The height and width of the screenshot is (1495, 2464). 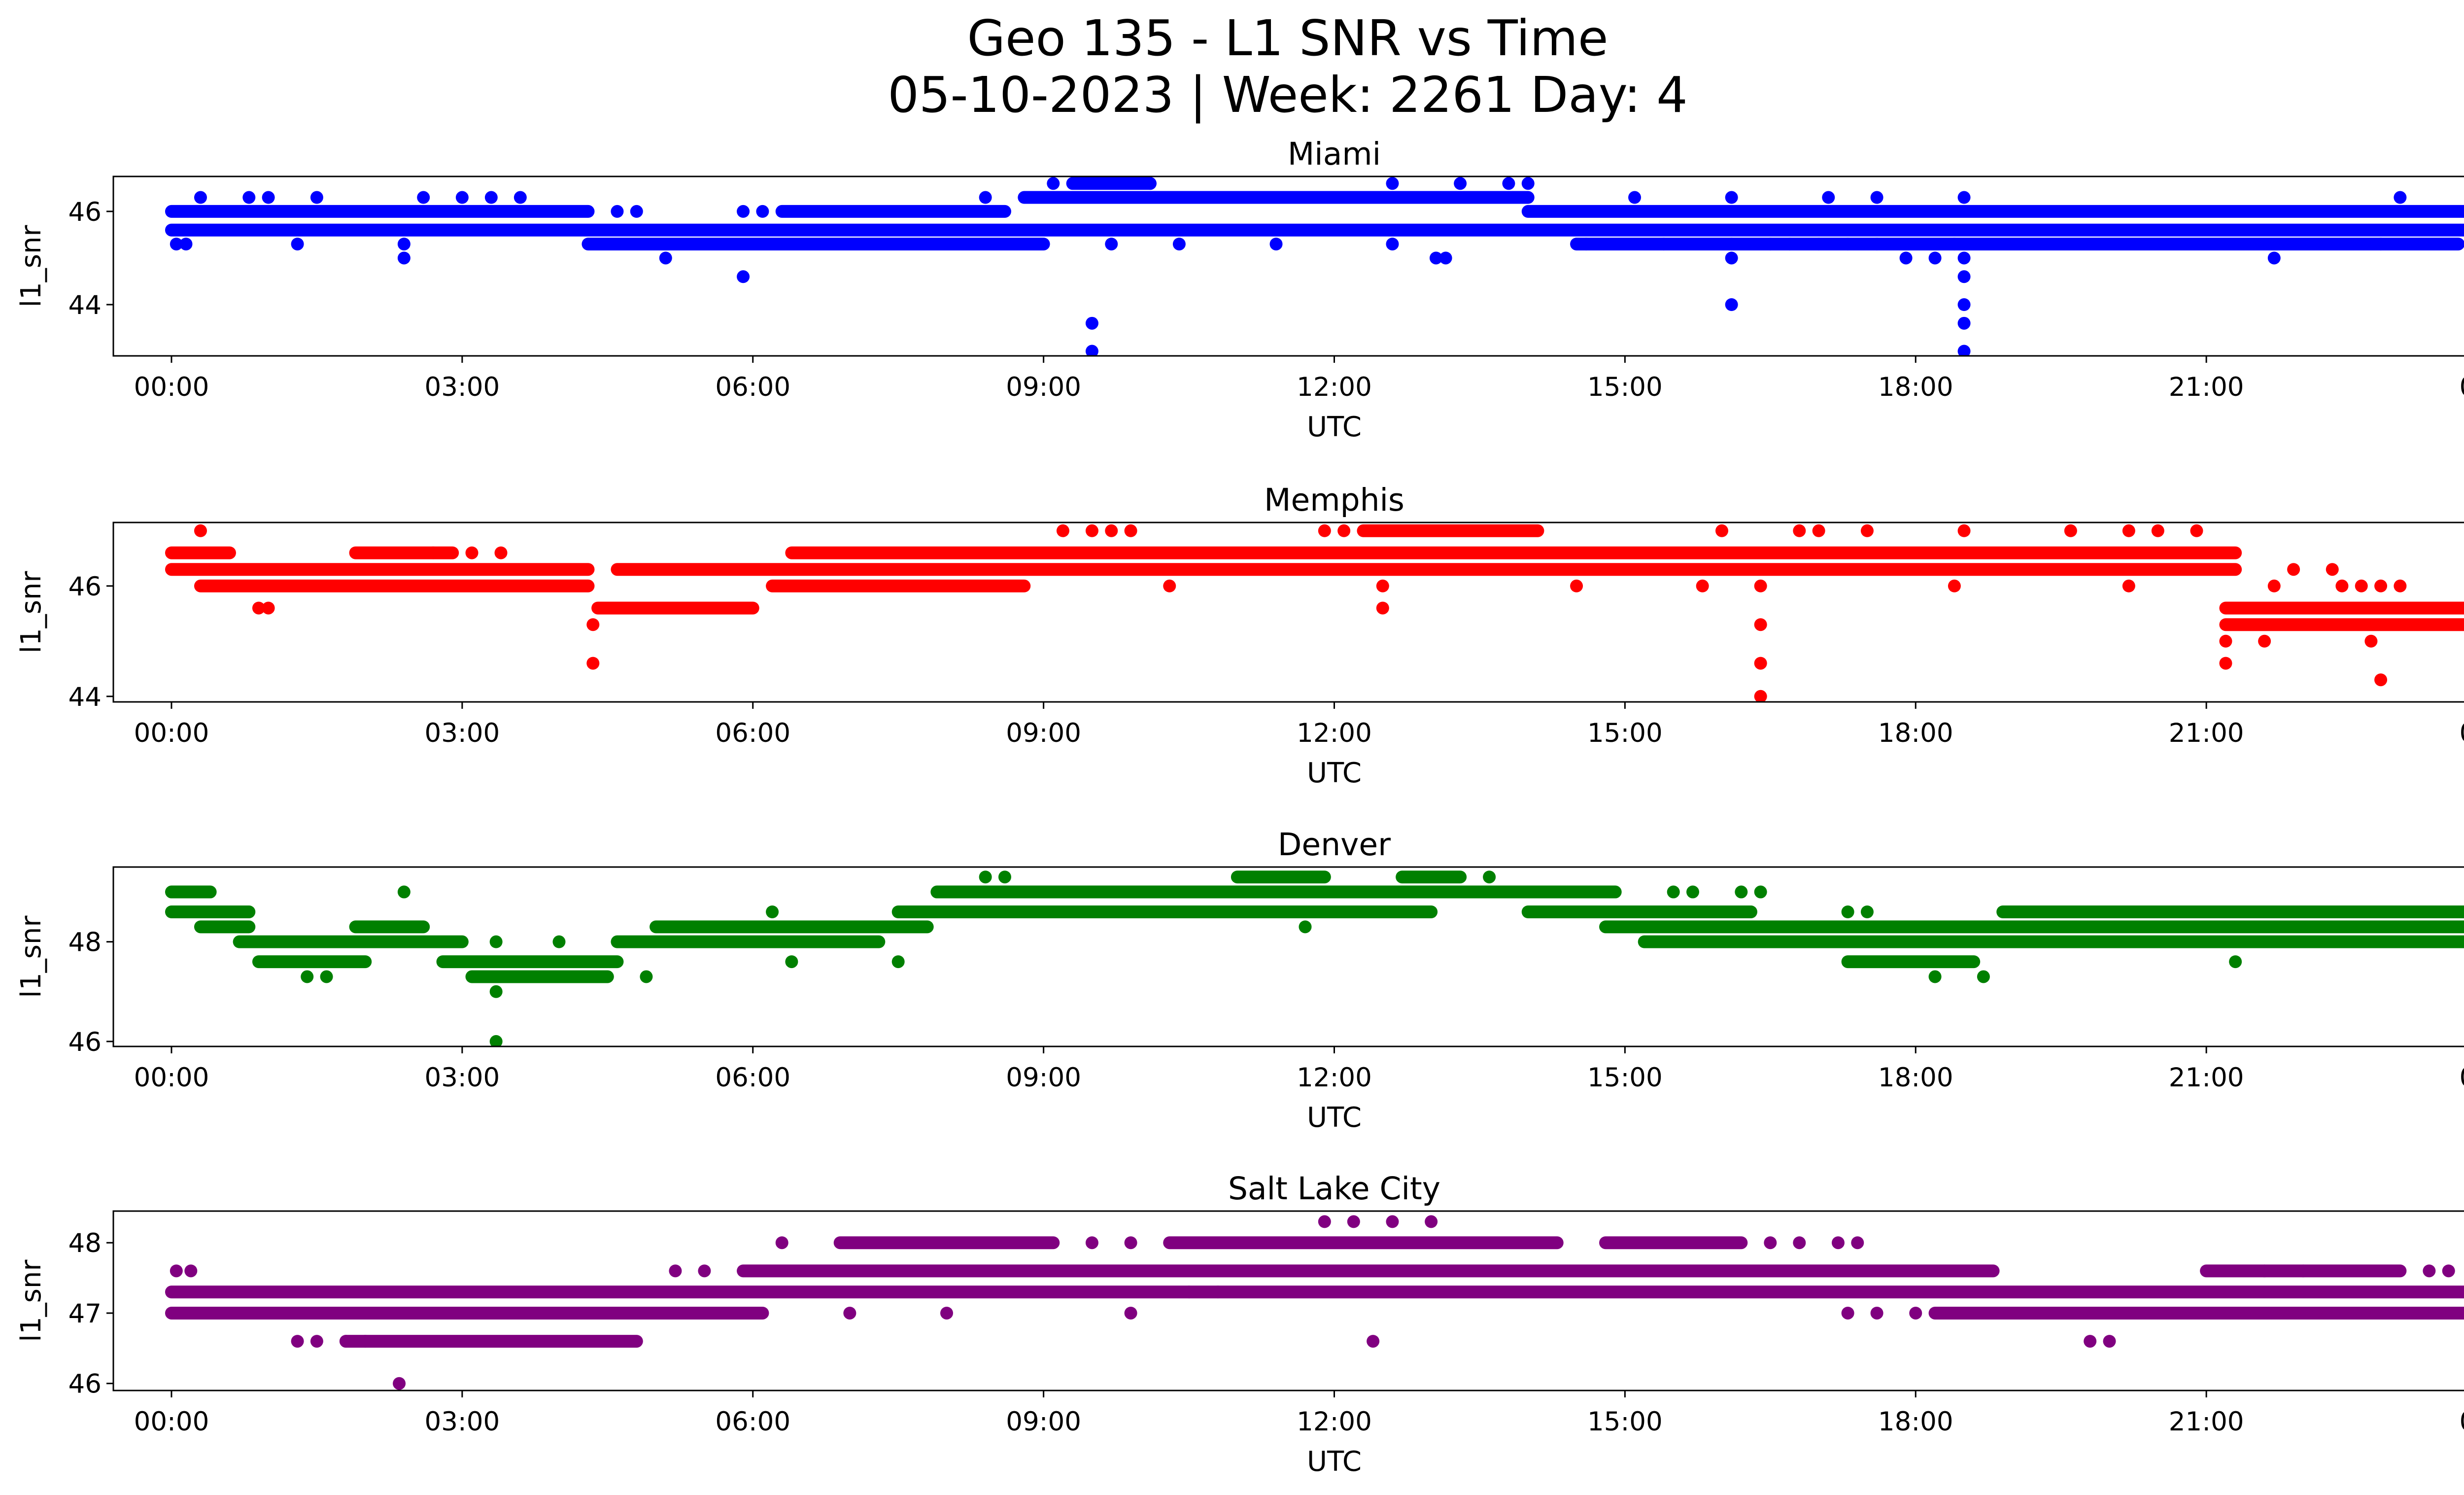 What do you see at coordinates (31, 612) in the screenshot?
I see `y-axis-label: l1_snr` at bounding box center [31, 612].